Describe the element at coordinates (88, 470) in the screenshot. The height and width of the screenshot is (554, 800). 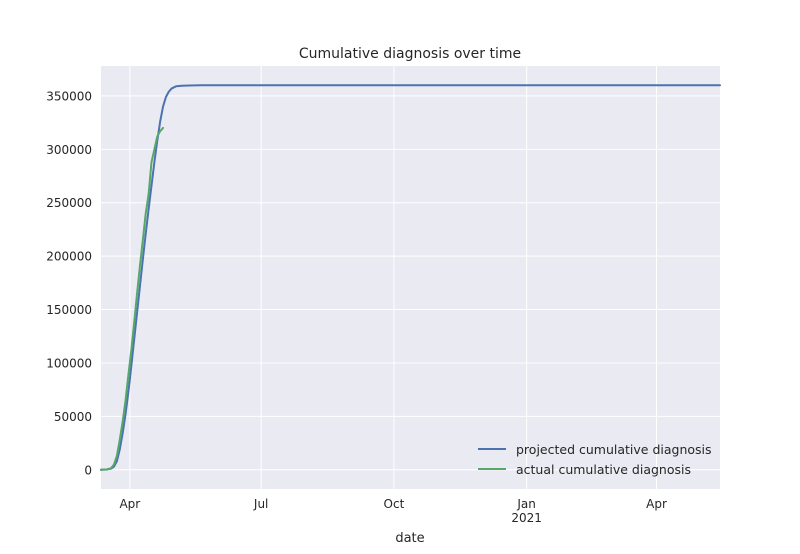
I see `y-tick-label: 0` at that location.